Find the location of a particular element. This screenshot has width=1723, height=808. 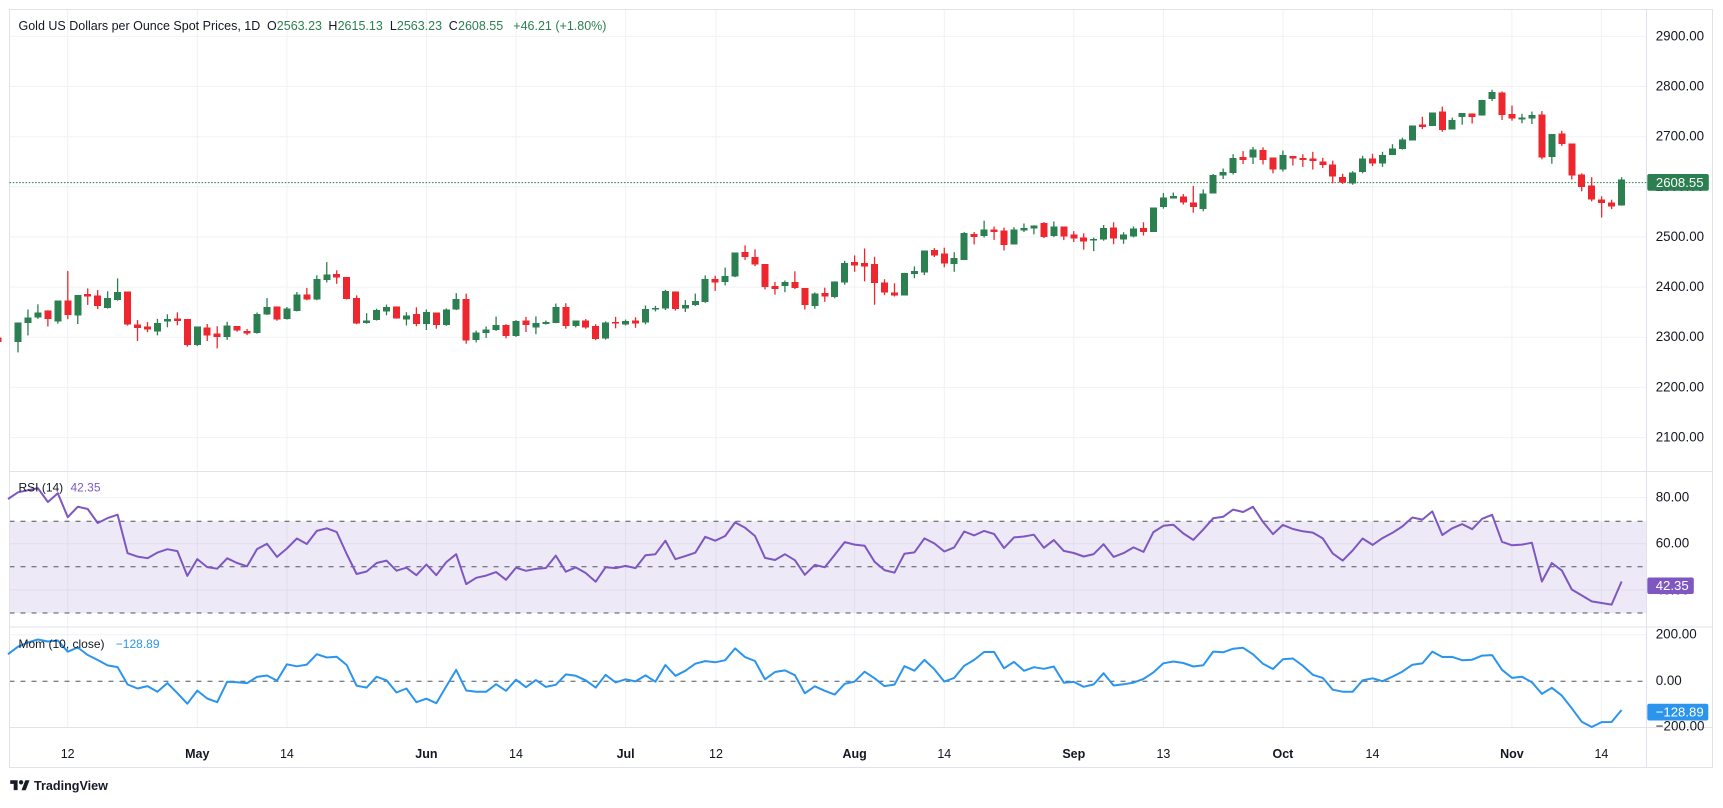

svg-text: 200.00 is located at coordinates (1676, 634).